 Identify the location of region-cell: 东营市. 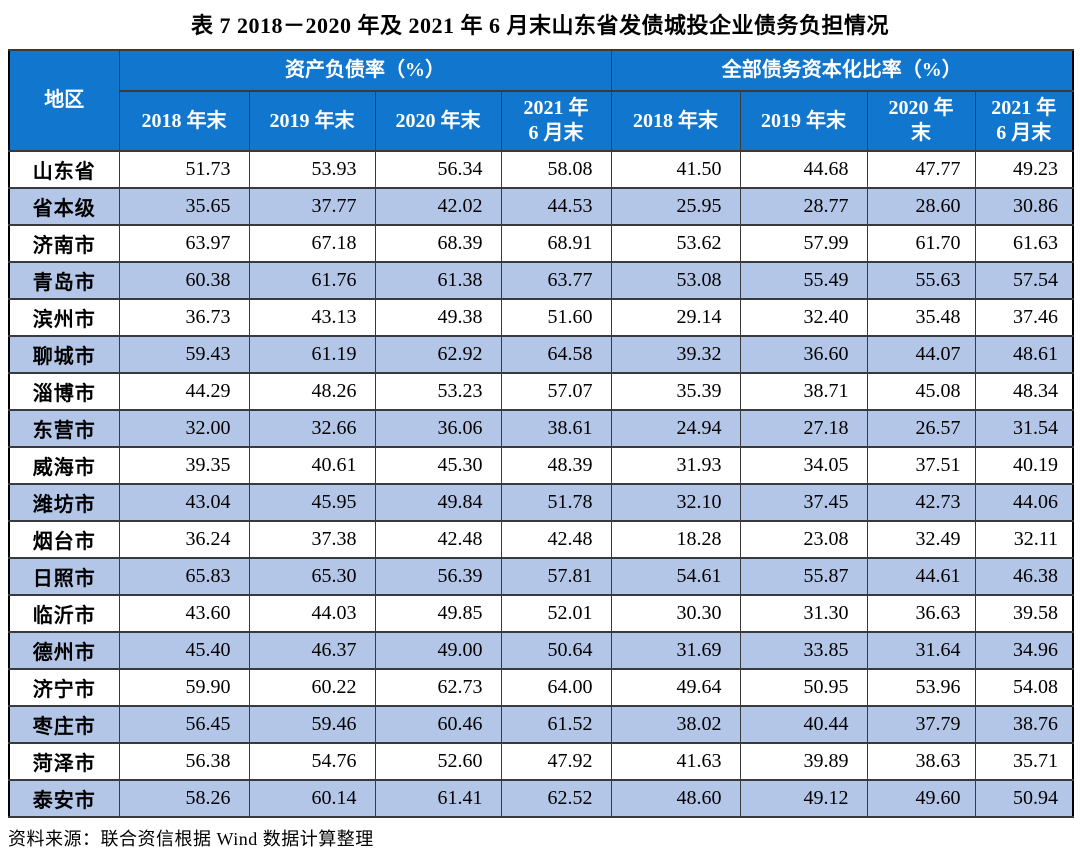
(64, 428).